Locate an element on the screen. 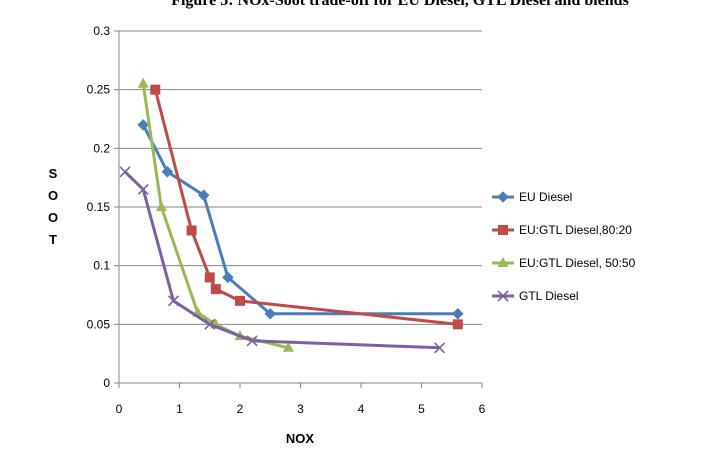  y-tick-label: 0.05 is located at coordinates (99, 324).